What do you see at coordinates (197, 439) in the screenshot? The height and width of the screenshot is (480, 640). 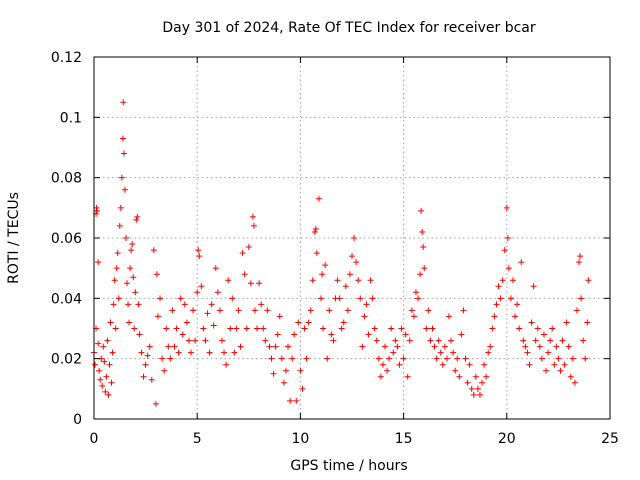 I see `x-tick-label: 5` at bounding box center [197, 439].